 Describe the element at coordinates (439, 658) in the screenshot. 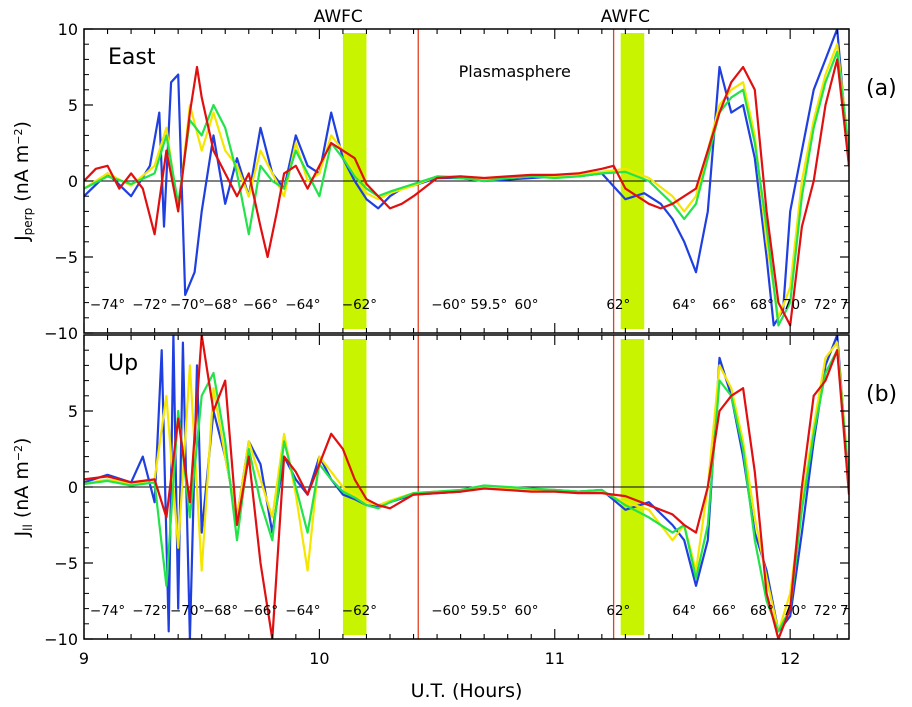

I see `x-axis-tick-labels: 9 10 11 12` at that location.